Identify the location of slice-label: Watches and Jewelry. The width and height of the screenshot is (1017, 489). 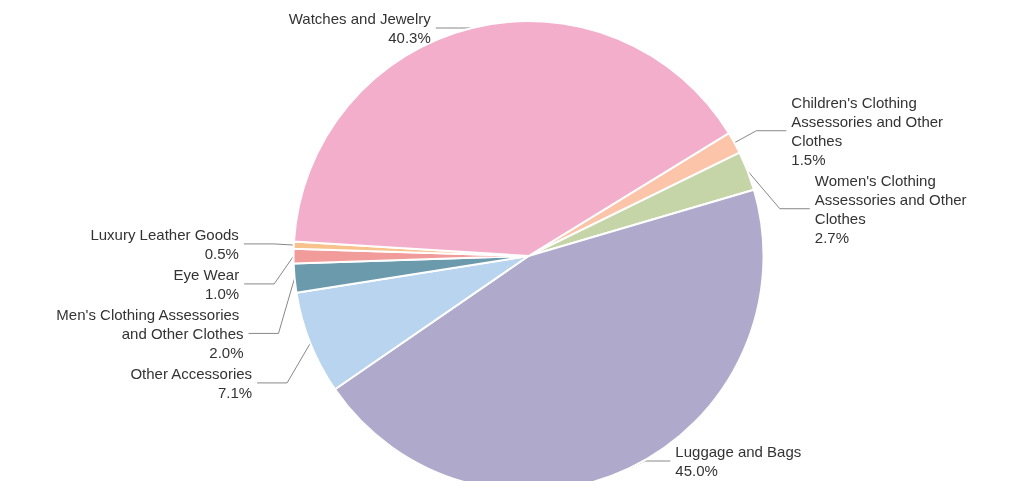
(360, 18).